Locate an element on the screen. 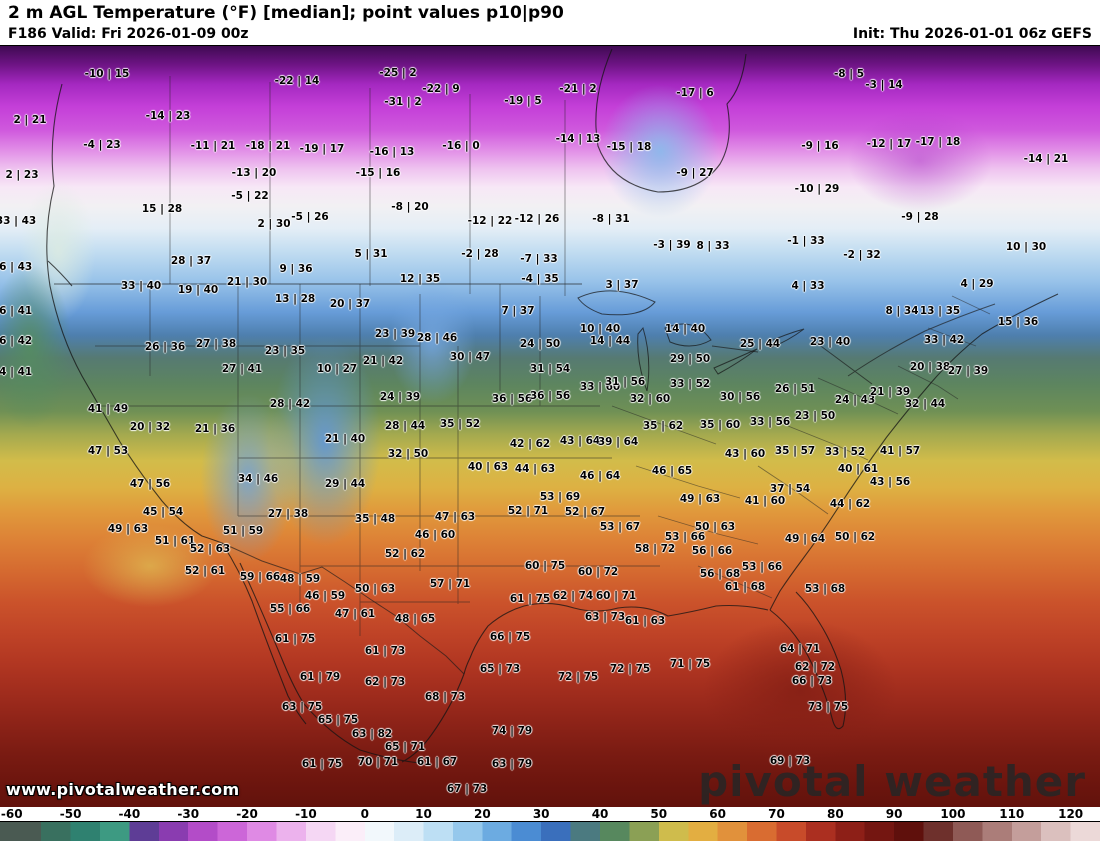  point-value: 24 | 43 is located at coordinates (855, 399).